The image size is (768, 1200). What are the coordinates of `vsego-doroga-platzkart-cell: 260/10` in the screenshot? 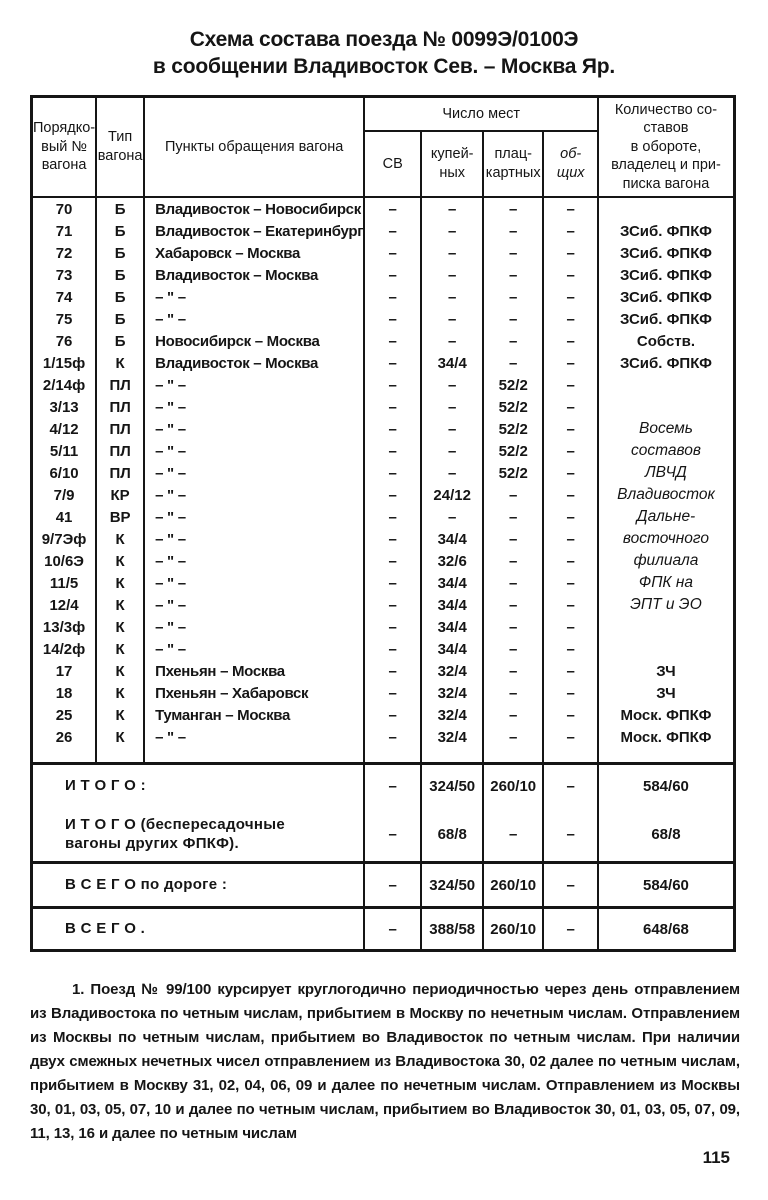 It's located at (513, 885).